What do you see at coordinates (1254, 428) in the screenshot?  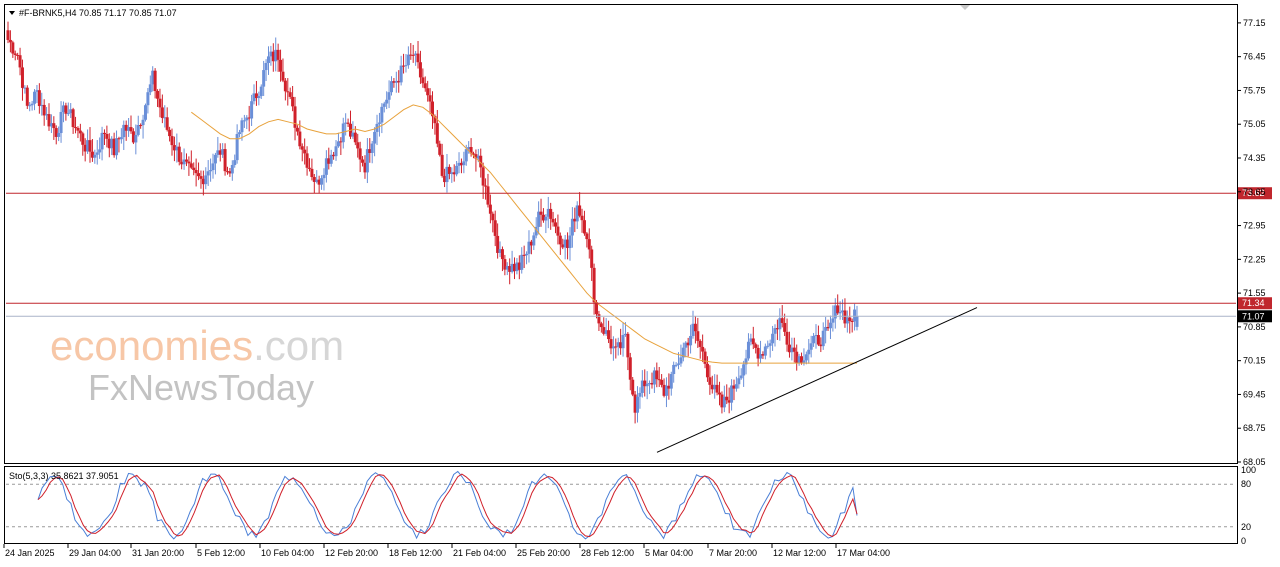 I see `price-tick-label: 68.75` at bounding box center [1254, 428].